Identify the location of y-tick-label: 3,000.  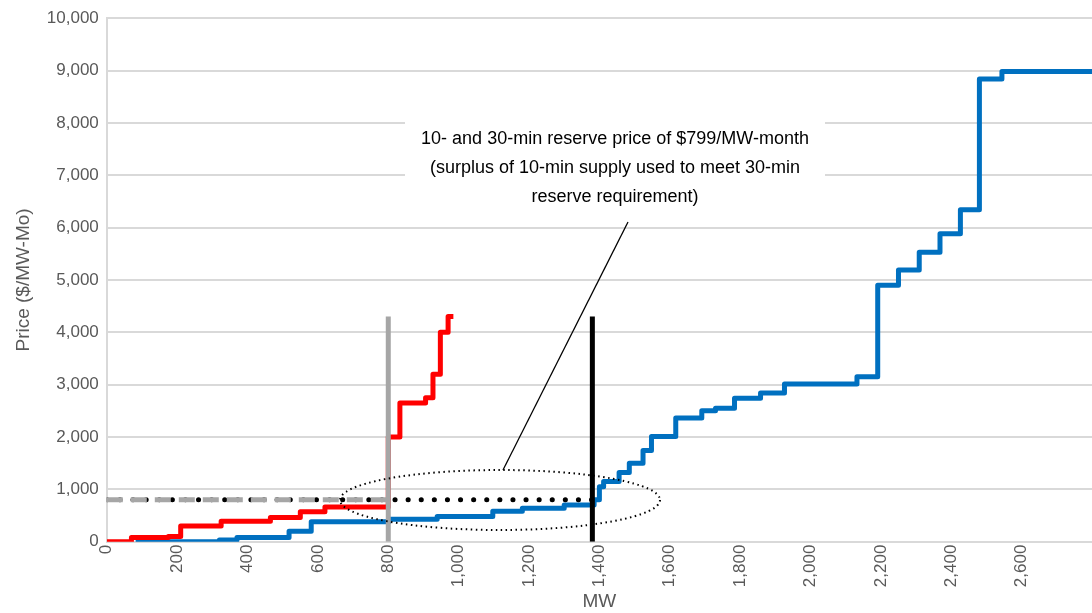
(77, 384).